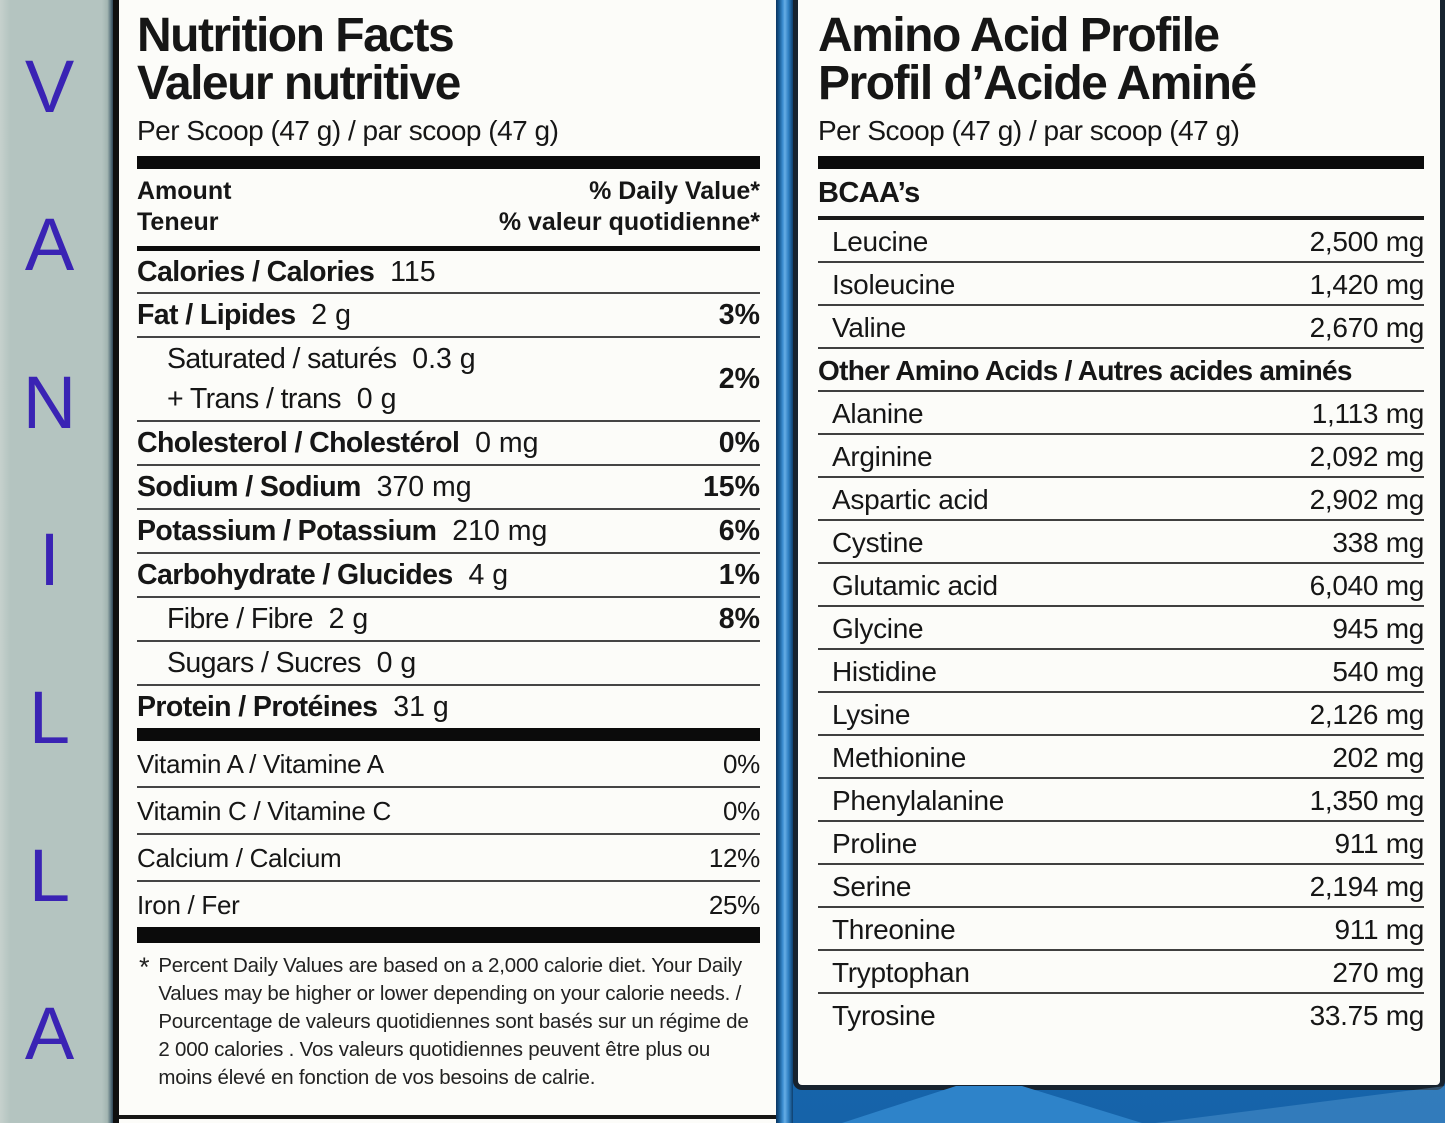 The width and height of the screenshot is (1445, 1123). Describe the element at coordinates (1378, 671) in the screenshot. I see `amino-acid-amount: 540 mg` at that location.